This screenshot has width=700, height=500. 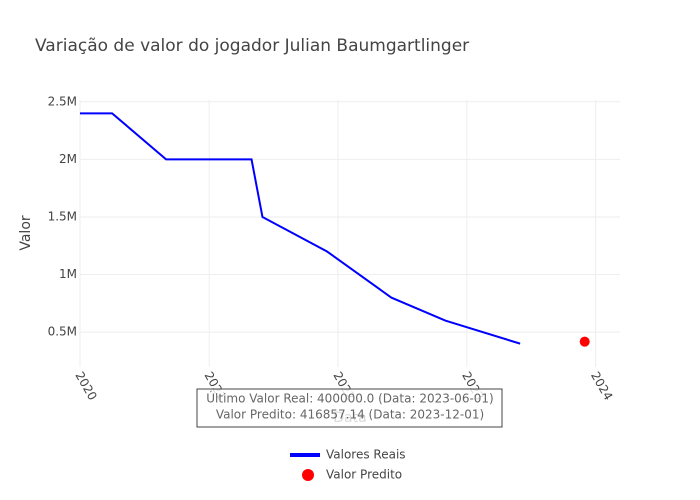 What do you see at coordinates (62, 332) in the screenshot?
I see `y-tick-label: 0.5M` at bounding box center [62, 332].